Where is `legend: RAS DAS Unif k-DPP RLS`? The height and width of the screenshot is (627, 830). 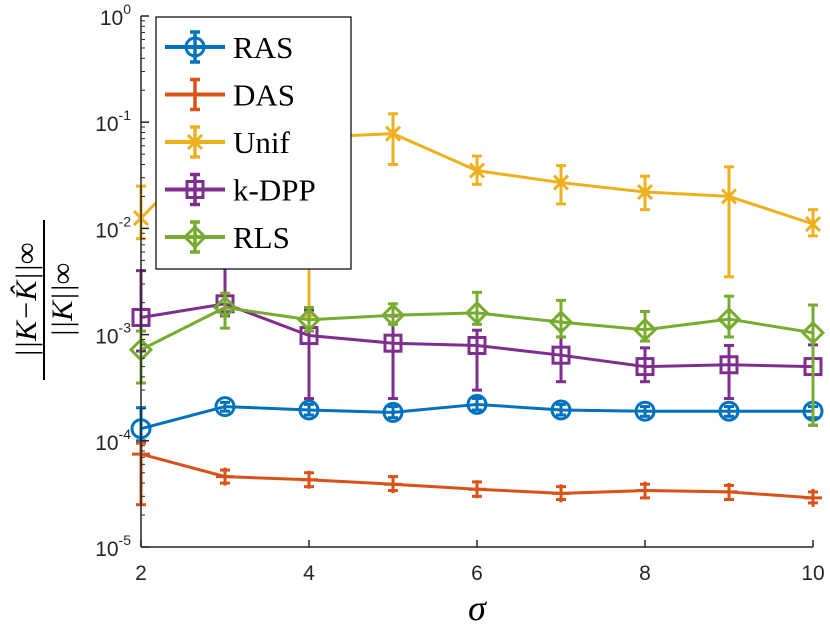 legend: RAS DAS Unif k-DPP RLS is located at coordinates (253, 143).